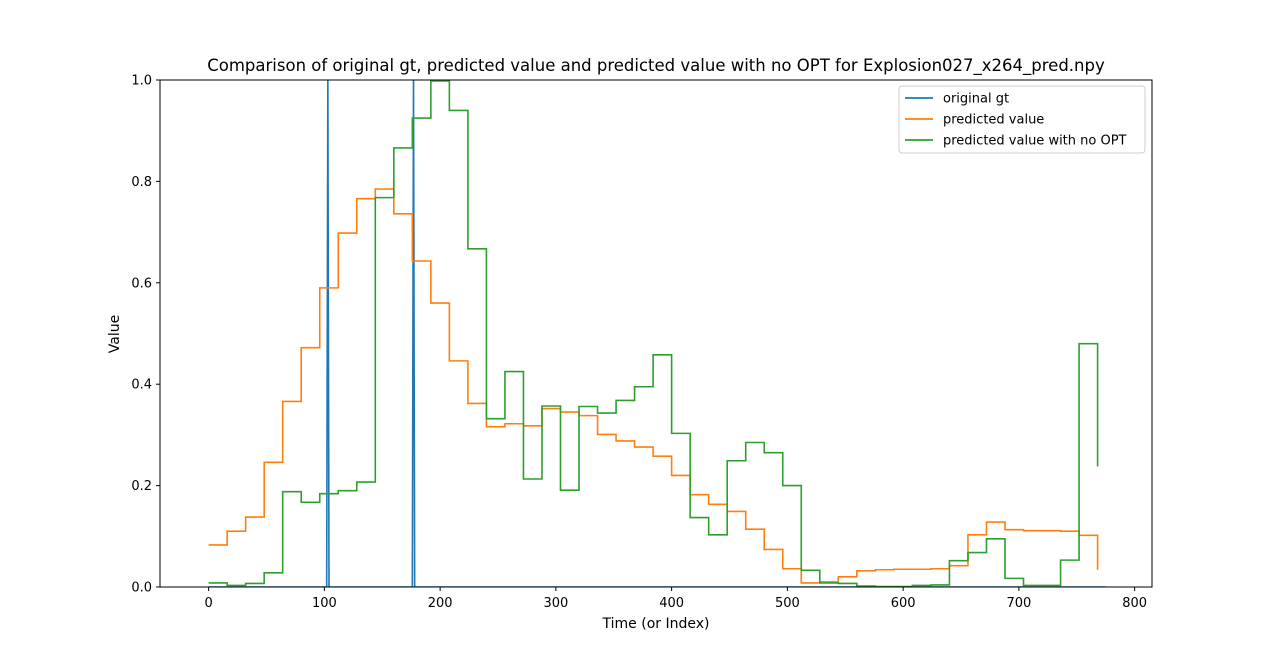 The width and height of the screenshot is (1280, 660). What do you see at coordinates (141, 486) in the screenshot?
I see `y-tick-label: 0.2` at bounding box center [141, 486].